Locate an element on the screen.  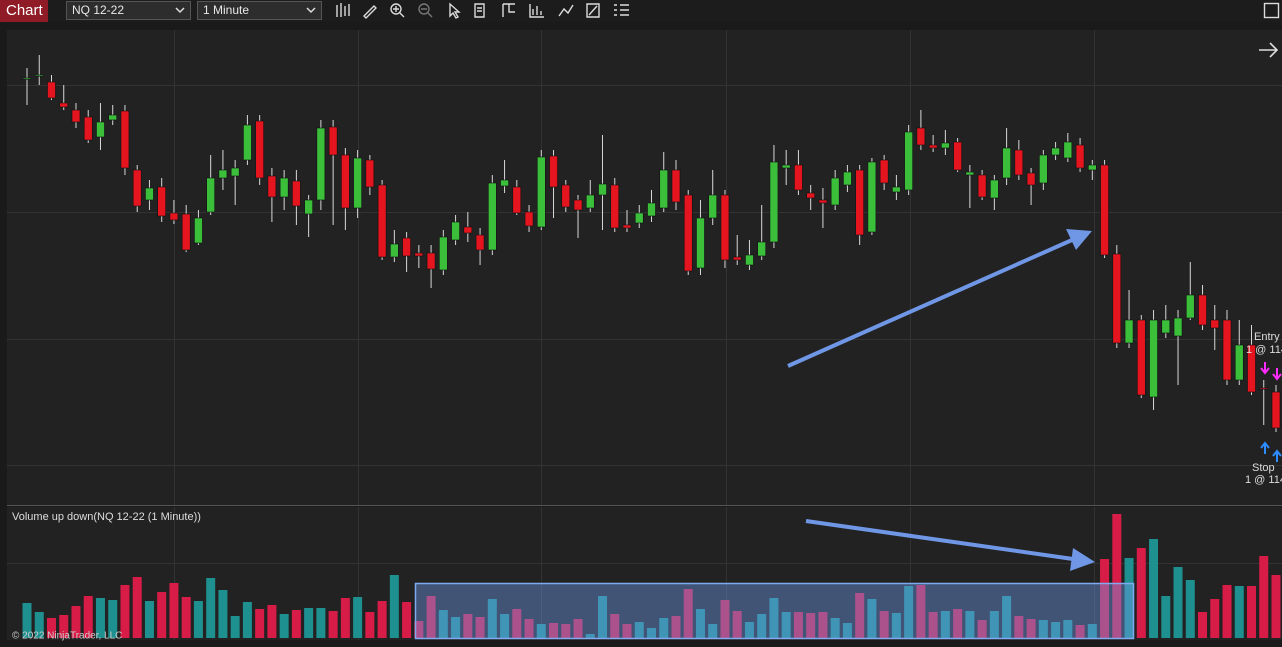
chart-tab is located at coordinates (24, 11).